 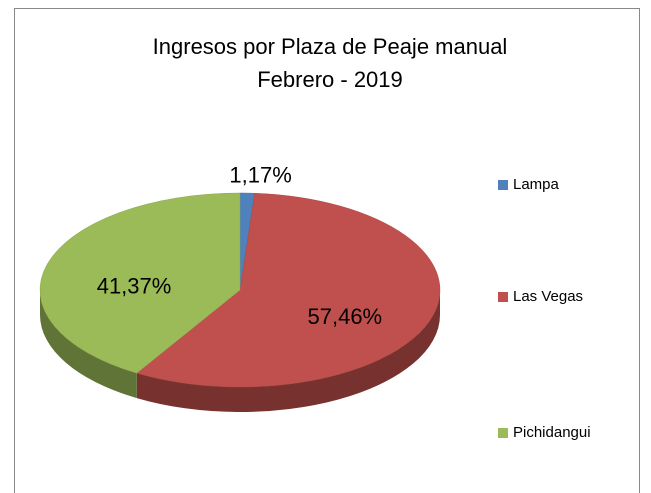 I want to click on chart-title: Ingresos por Plaza de Peaje manual, so click(x=330, y=46).